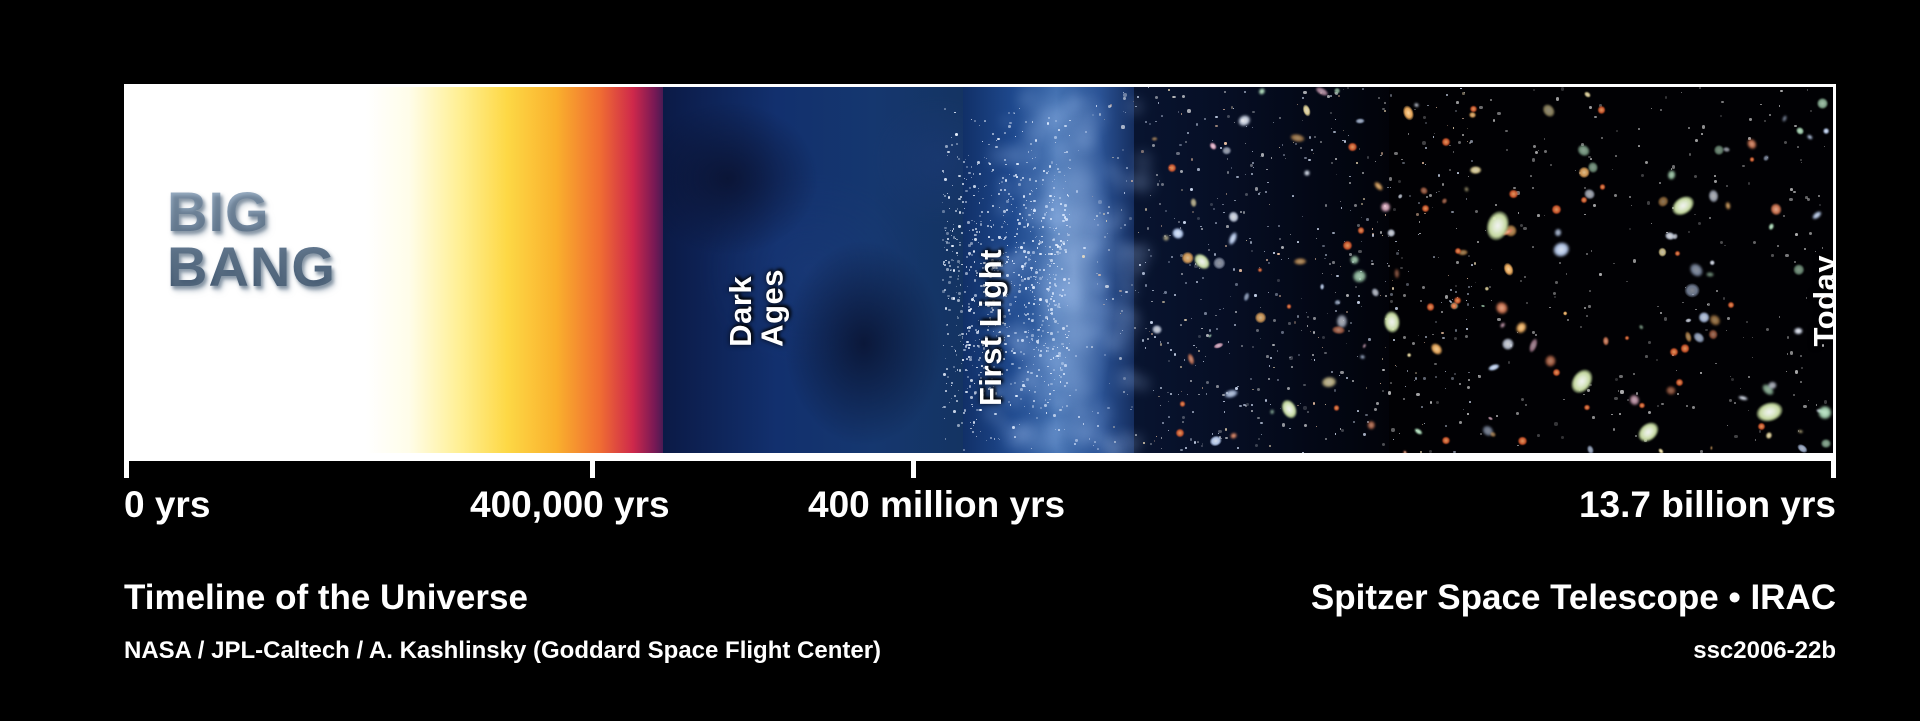  What do you see at coordinates (980, 458) in the screenshot?
I see `timeline-axis-line` at bounding box center [980, 458].